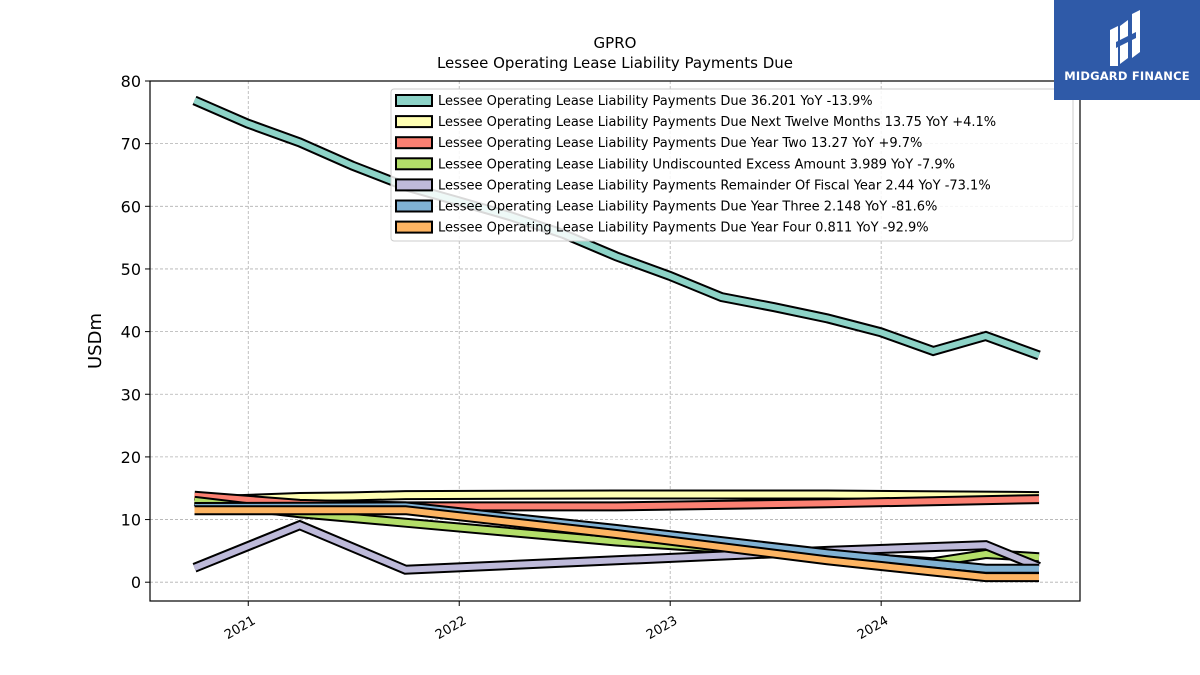  I want to click on y-tick-label: 20, so click(131, 457).